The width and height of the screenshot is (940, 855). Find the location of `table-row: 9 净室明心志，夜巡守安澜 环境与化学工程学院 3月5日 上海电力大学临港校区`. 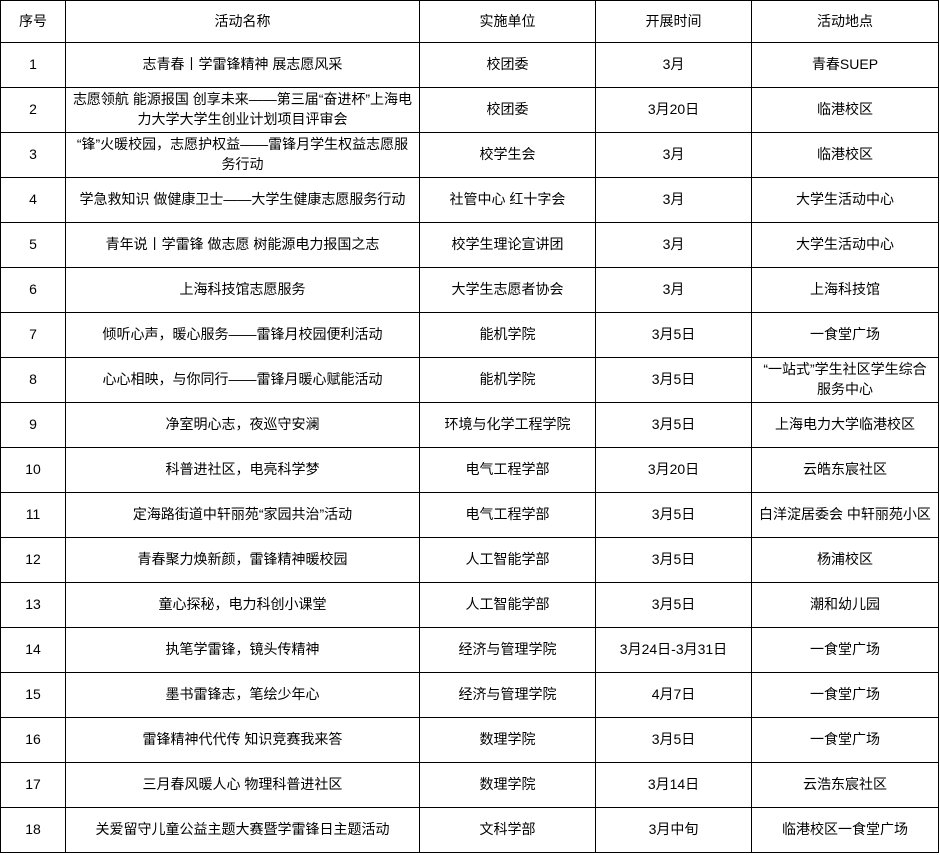

table-row: 9 净室明心志，夜巡守安澜 环境与化学工程学院 3月5日 上海电力大学临港校区 is located at coordinates (469, 425).